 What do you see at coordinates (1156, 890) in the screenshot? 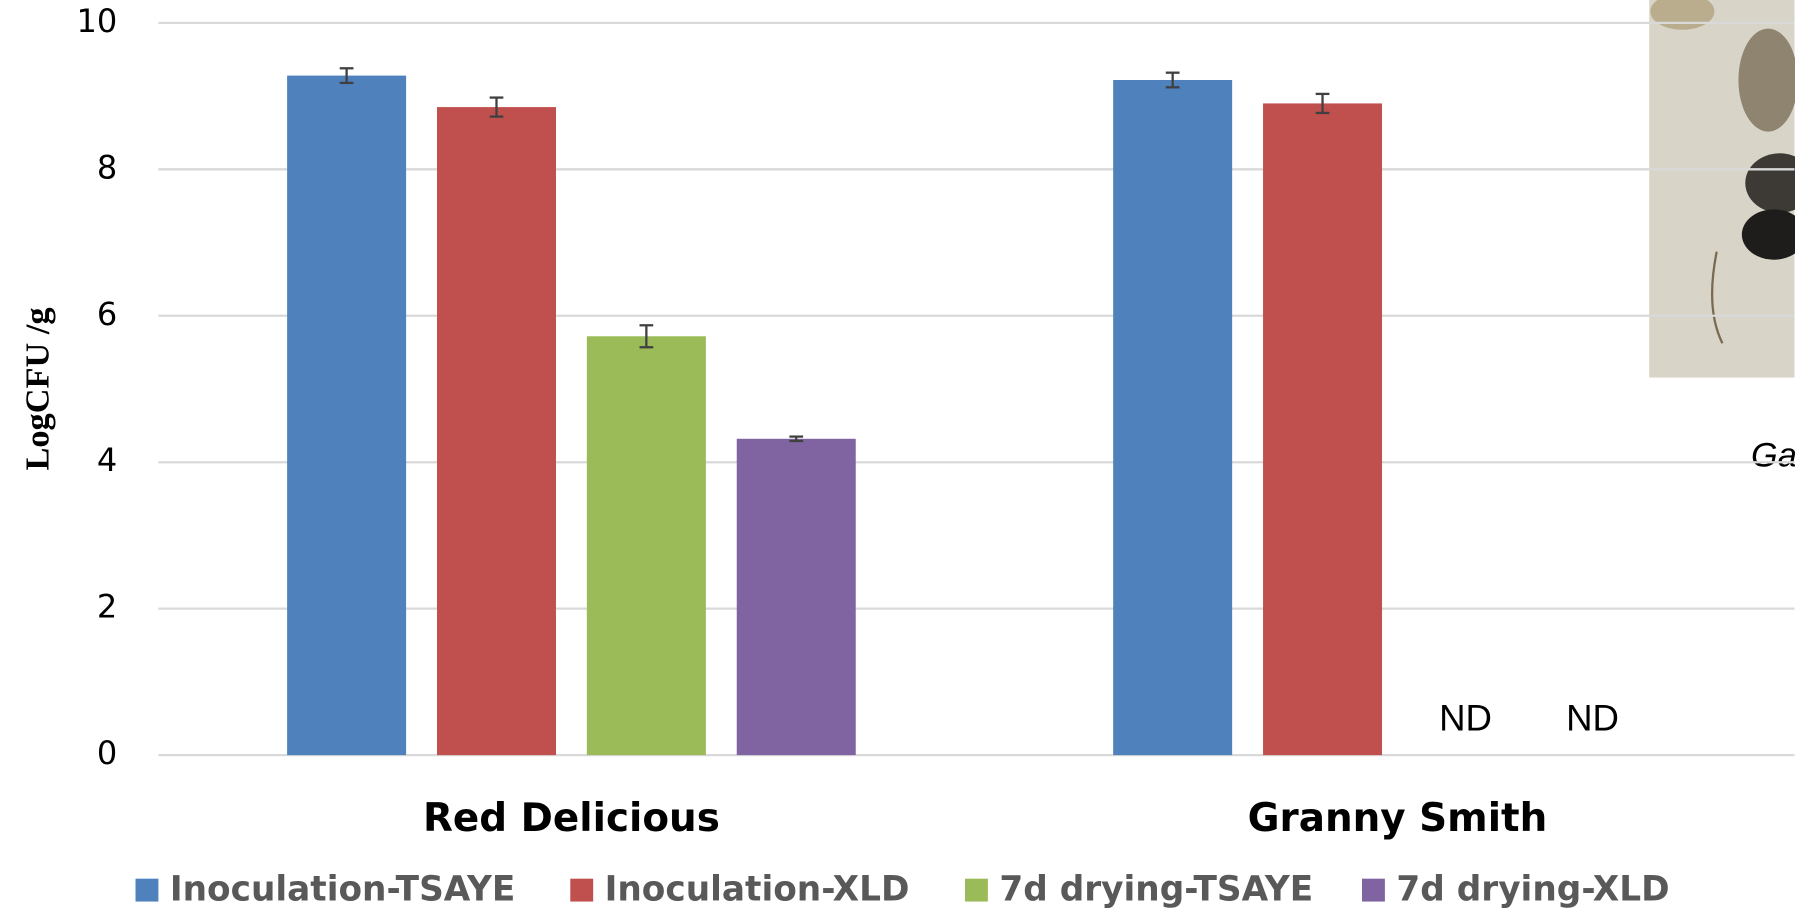
I see `legend-label: 7d drying-TSAYE` at bounding box center [1156, 890].